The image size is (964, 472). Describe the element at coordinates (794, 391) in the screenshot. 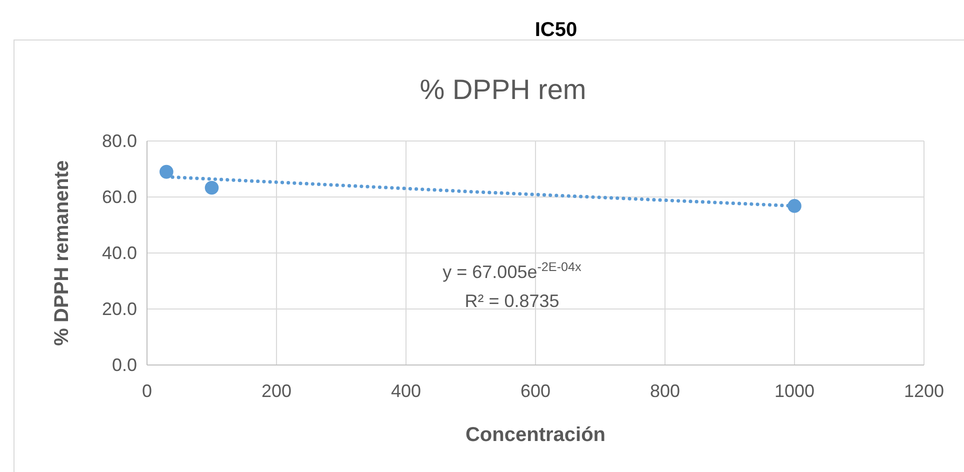

I see `x-tick-label: 1000` at that location.